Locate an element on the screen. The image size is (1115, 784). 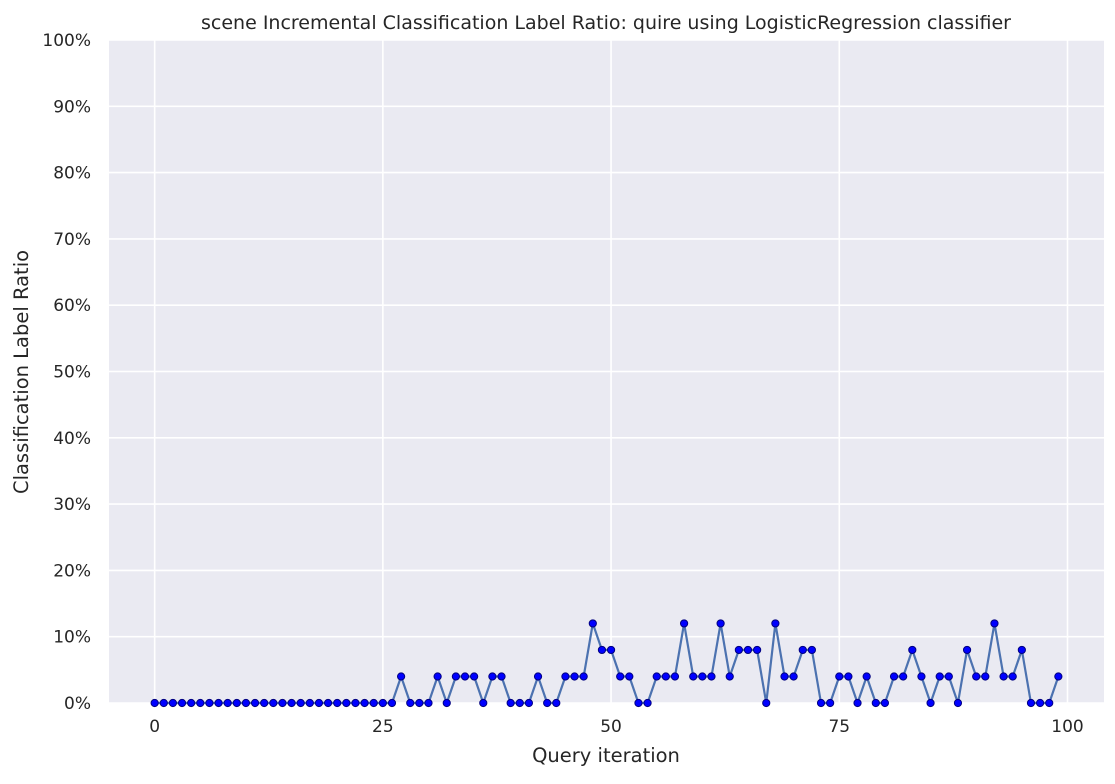
y-tick-labels: 0% 10% 20% 30% 40% 50% 60% 70% 80% 90% 100% is located at coordinates (66, 372).